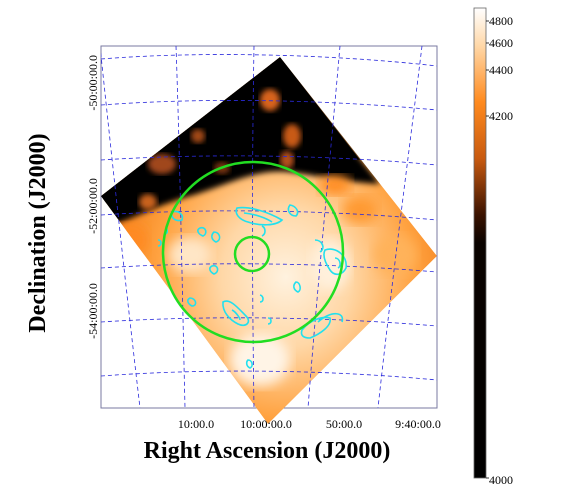 This screenshot has width=572, height=491. Describe the element at coordinates (501, 70) in the screenshot. I see `colorbar-label: 4400` at that location.